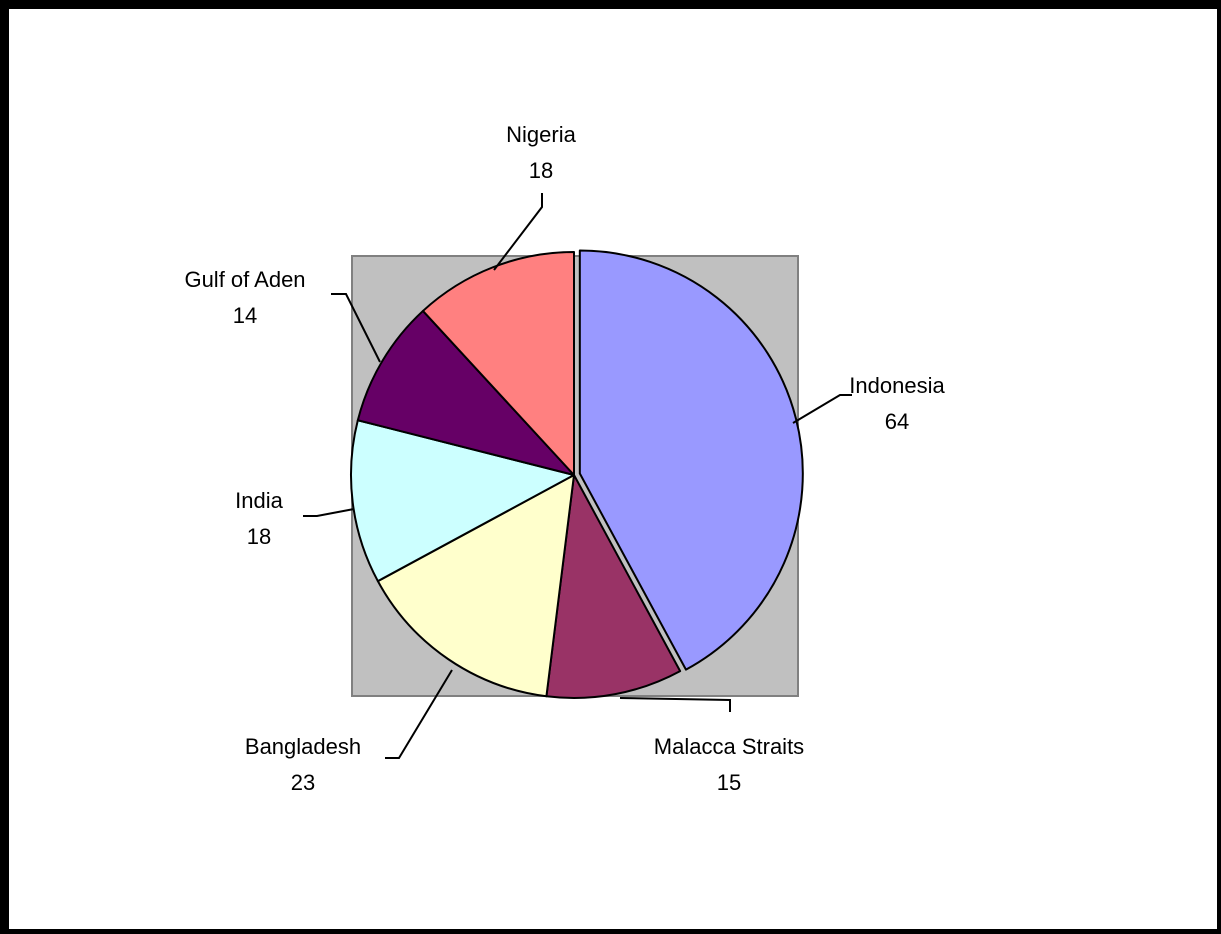 This screenshot has width=1221, height=934. What do you see at coordinates (419, 714) in the screenshot?
I see `leader-line-bangladesh` at bounding box center [419, 714].